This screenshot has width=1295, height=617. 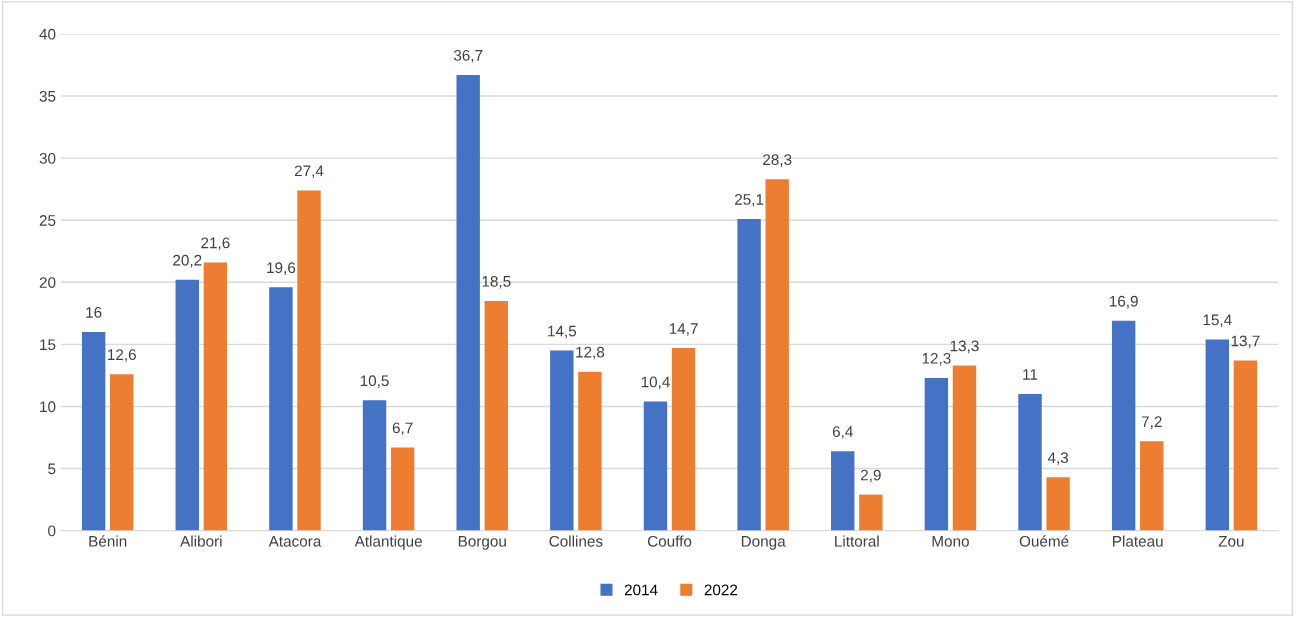 I want to click on x-tick-label: Mono, so click(x=950, y=541).